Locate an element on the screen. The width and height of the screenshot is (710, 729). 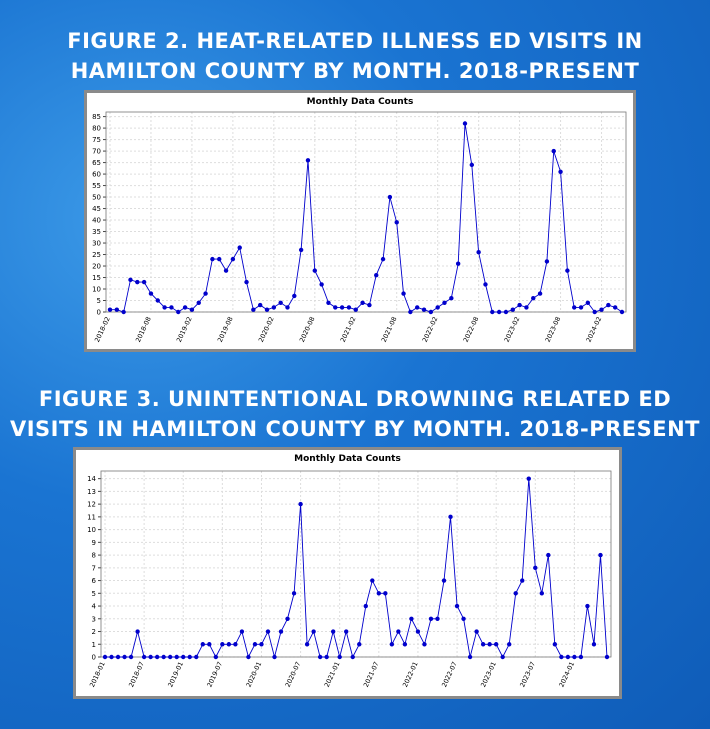
y-tick-label: 15 is located at coordinates (96, 278).